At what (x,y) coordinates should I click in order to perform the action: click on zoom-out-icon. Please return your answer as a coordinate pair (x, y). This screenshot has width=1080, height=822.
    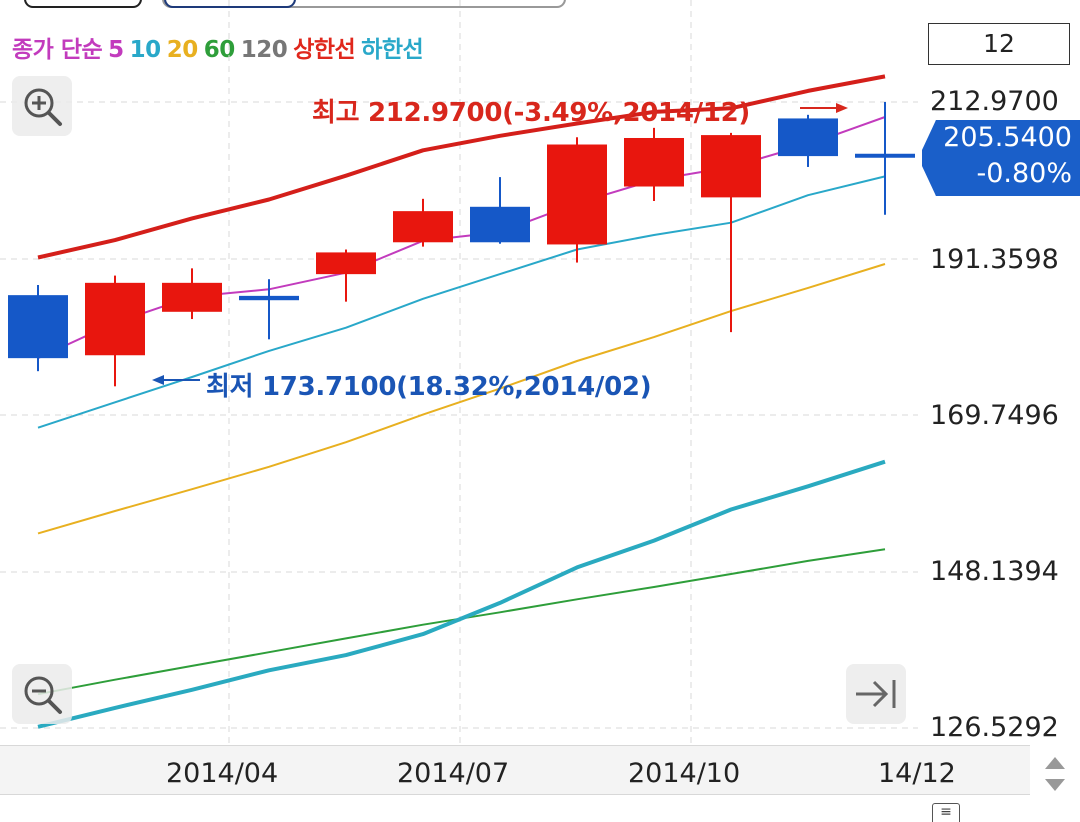
    Looking at the image, I should click on (43, 695).